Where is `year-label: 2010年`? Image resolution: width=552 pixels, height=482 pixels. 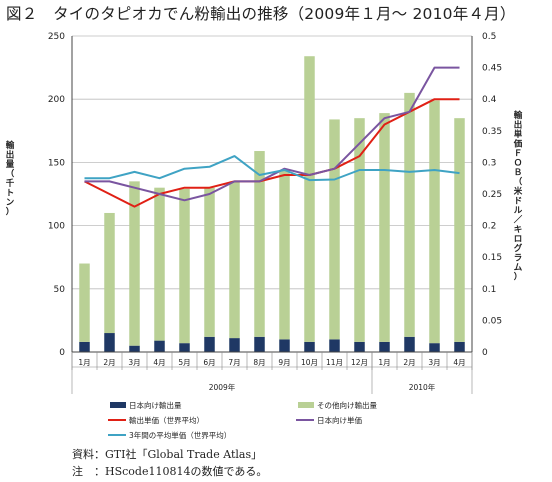 year-label: 2010年 is located at coordinates (422, 387).